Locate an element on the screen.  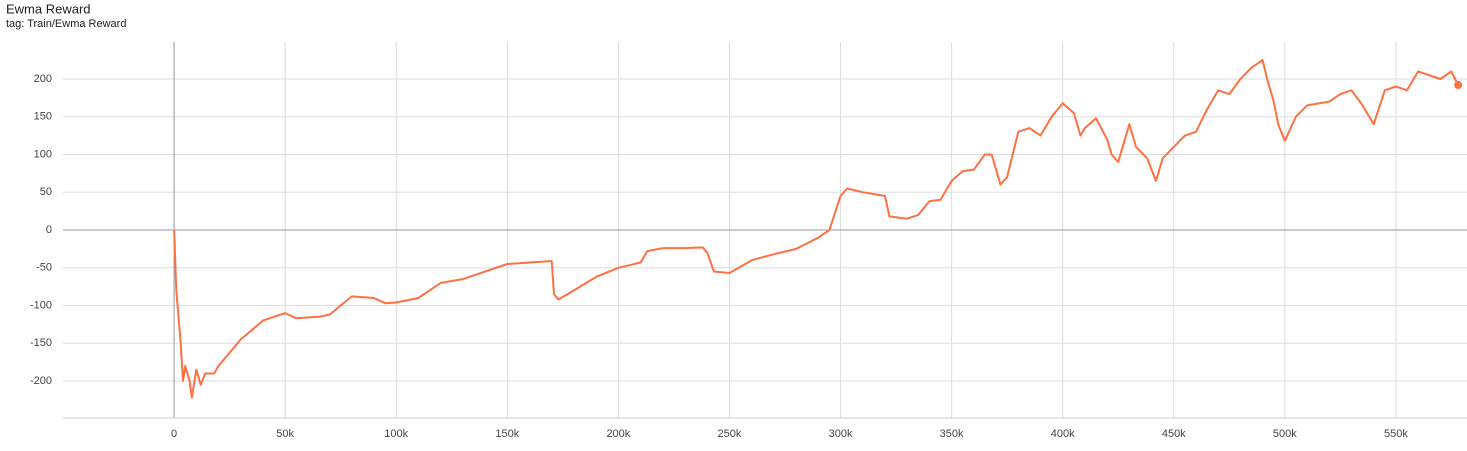
x-tick-label: 200k is located at coordinates (618, 434).